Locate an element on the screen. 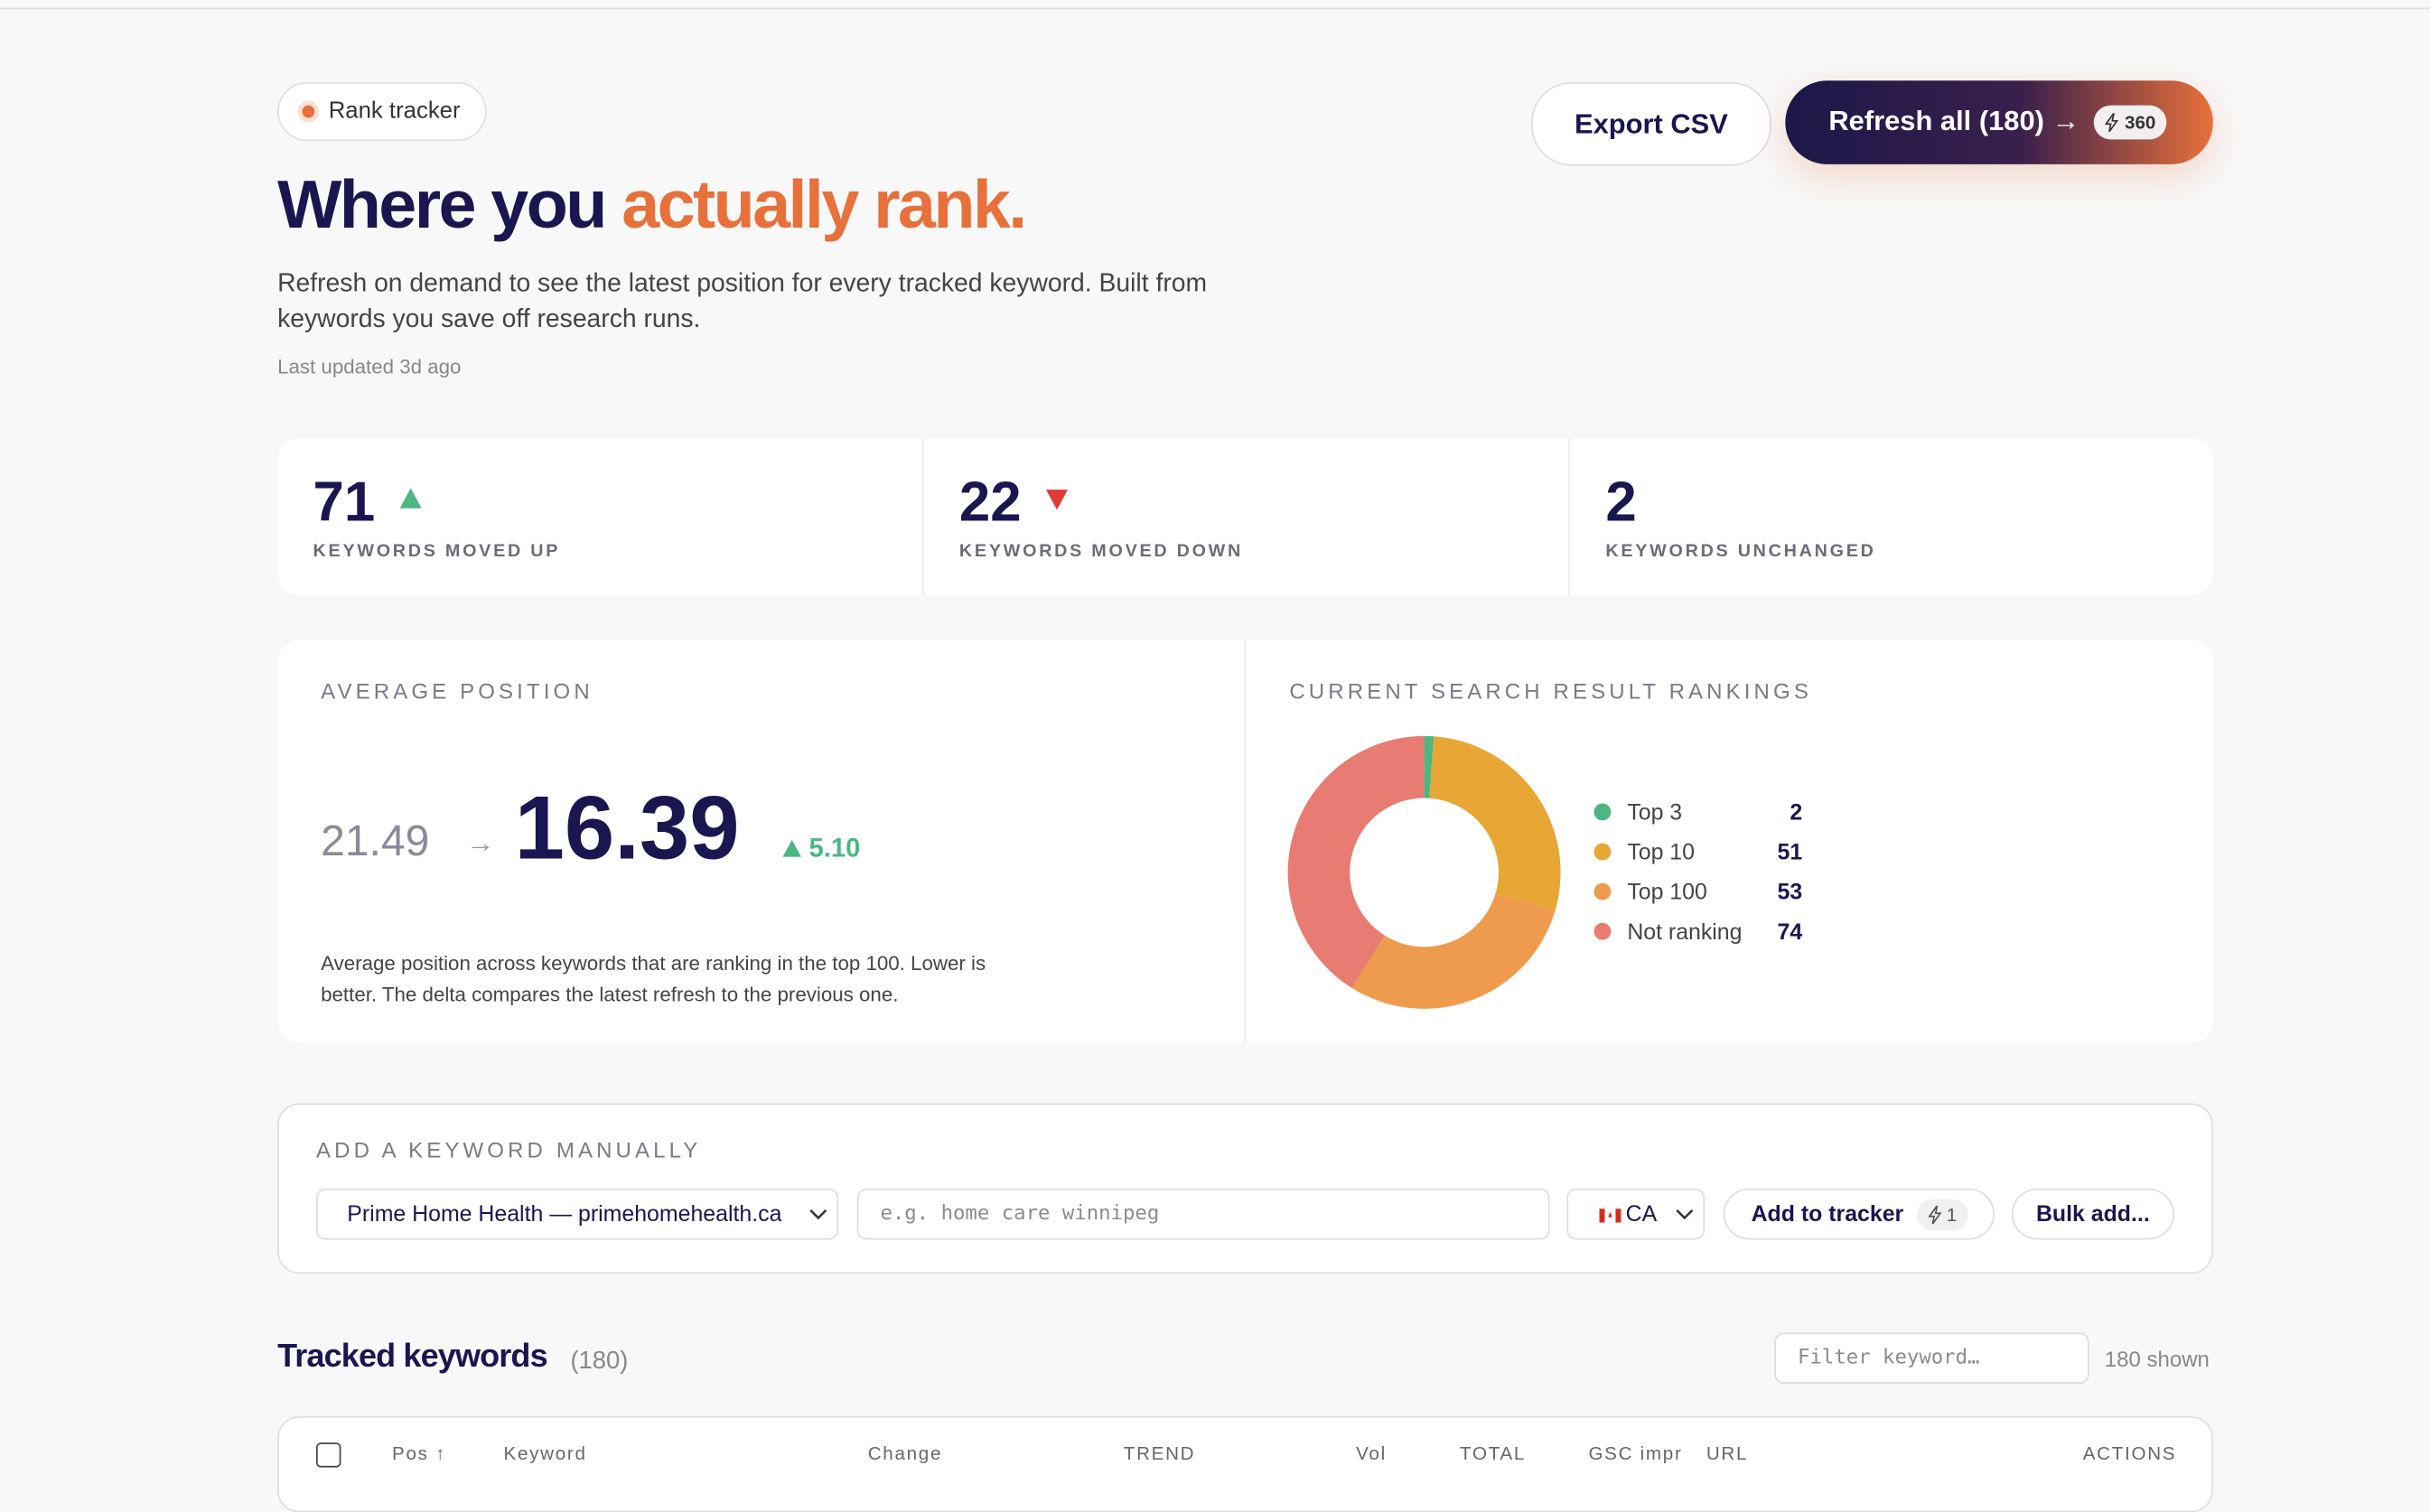 The width and height of the screenshot is (2430, 1512). keyword-input: e.g. home care winnipeg is located at coordinates (1203, 1214).